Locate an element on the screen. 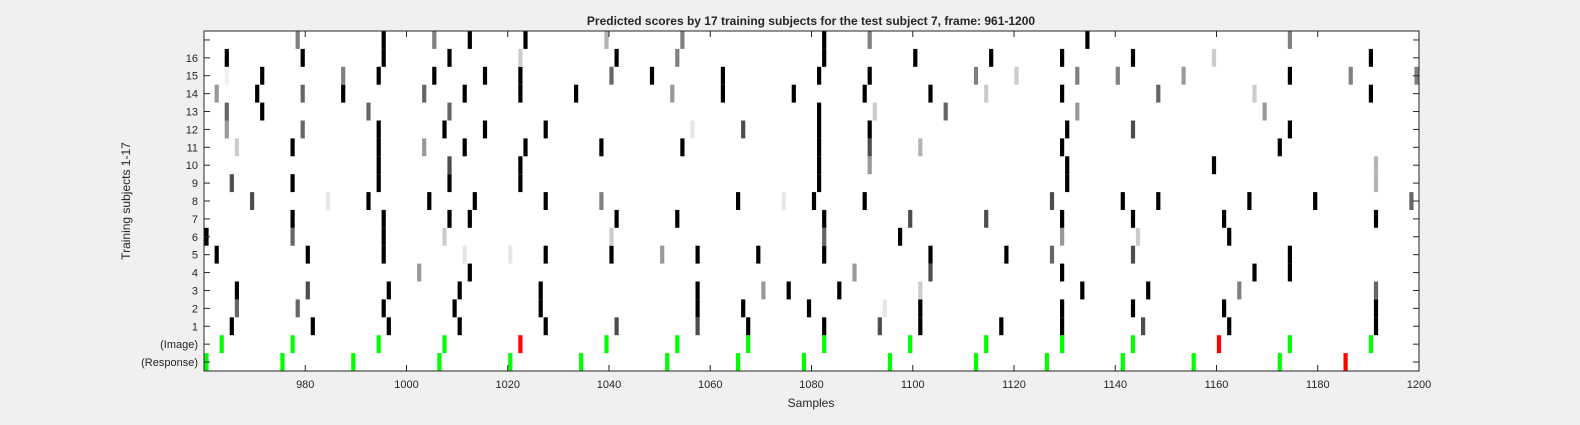 Image resolution: width=1580 pixels, height=425 pixels. subject-10-mark is located at coordinates (520, 165).